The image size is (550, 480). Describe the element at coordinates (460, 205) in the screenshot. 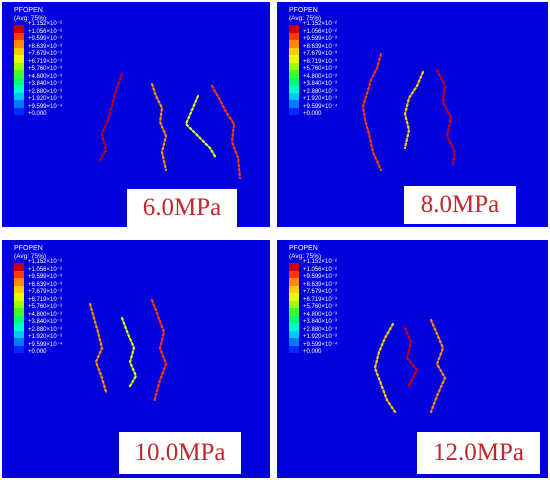

I see `pressure-label: 8.0MPa` at that location.